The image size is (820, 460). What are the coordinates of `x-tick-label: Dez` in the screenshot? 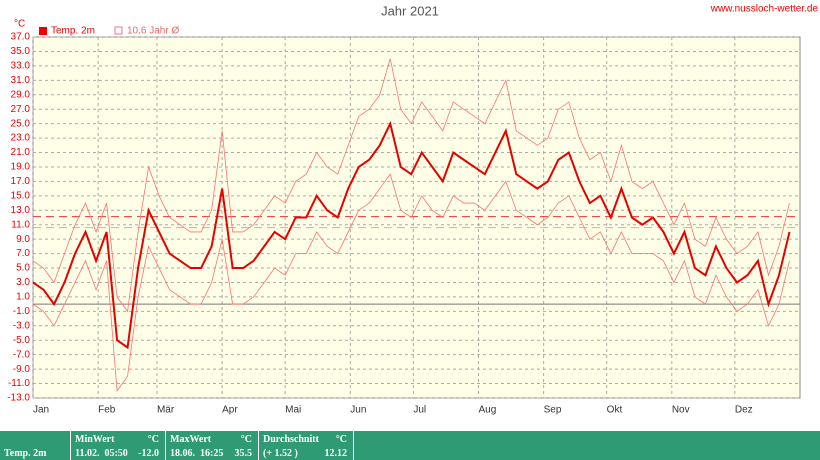 It's located at (744, 410).